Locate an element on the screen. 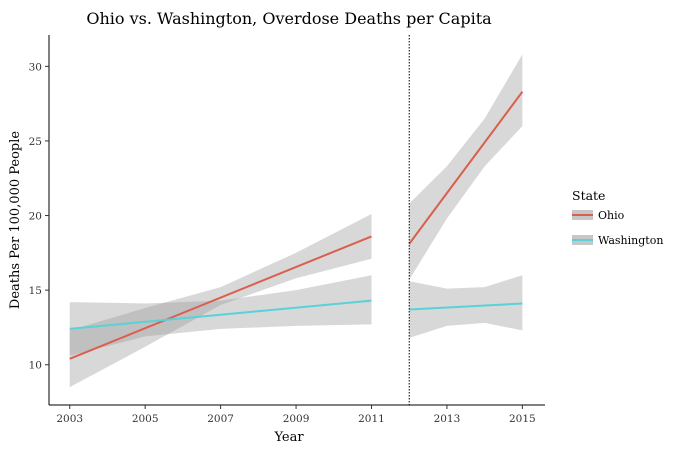 This screenshot has height=453, width=683. y-ticks: 10 15 20 25 30 is located at coordinates (39, 216).